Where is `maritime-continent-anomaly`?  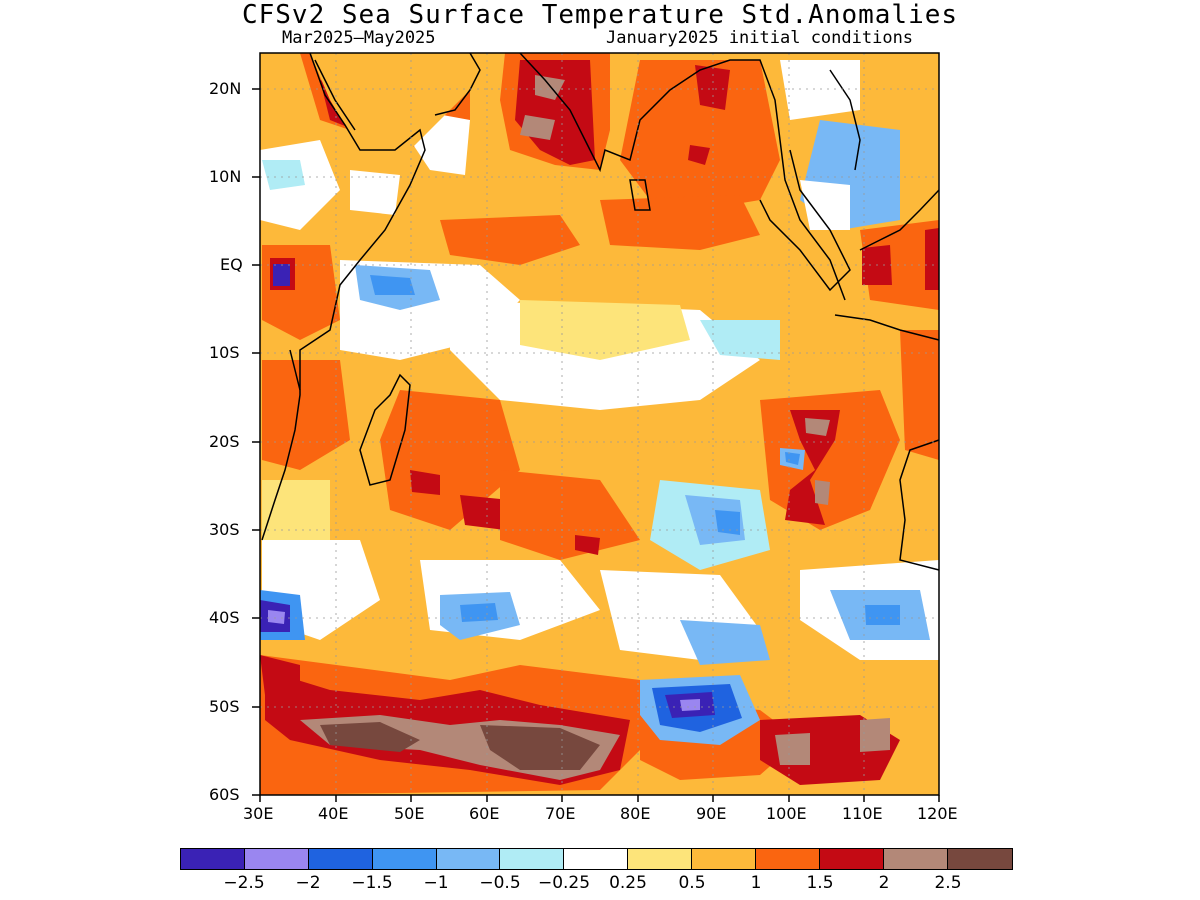
maritime-continent-anomaly is located at coordinates (899, 265).